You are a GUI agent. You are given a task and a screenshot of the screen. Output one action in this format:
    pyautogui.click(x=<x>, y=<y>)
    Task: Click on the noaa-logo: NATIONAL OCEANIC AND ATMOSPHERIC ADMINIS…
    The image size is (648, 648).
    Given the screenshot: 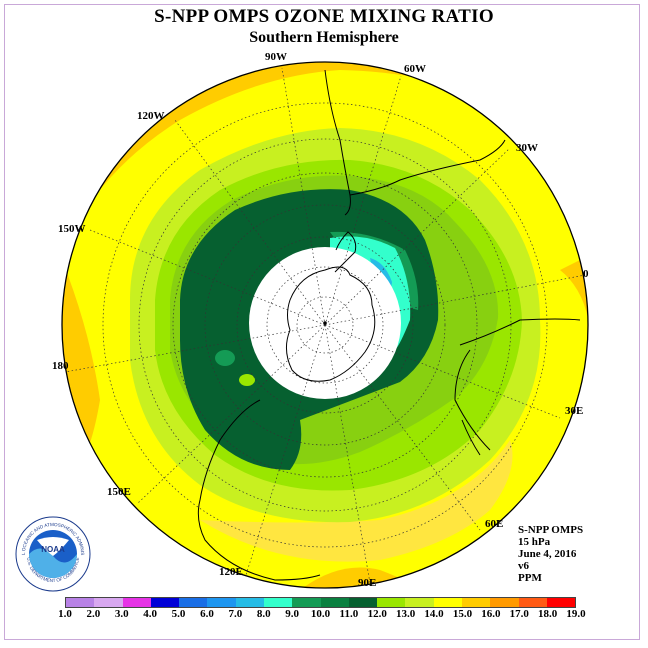 What is the action you would take?
    pyautogui.click(x=53, y=554)
    